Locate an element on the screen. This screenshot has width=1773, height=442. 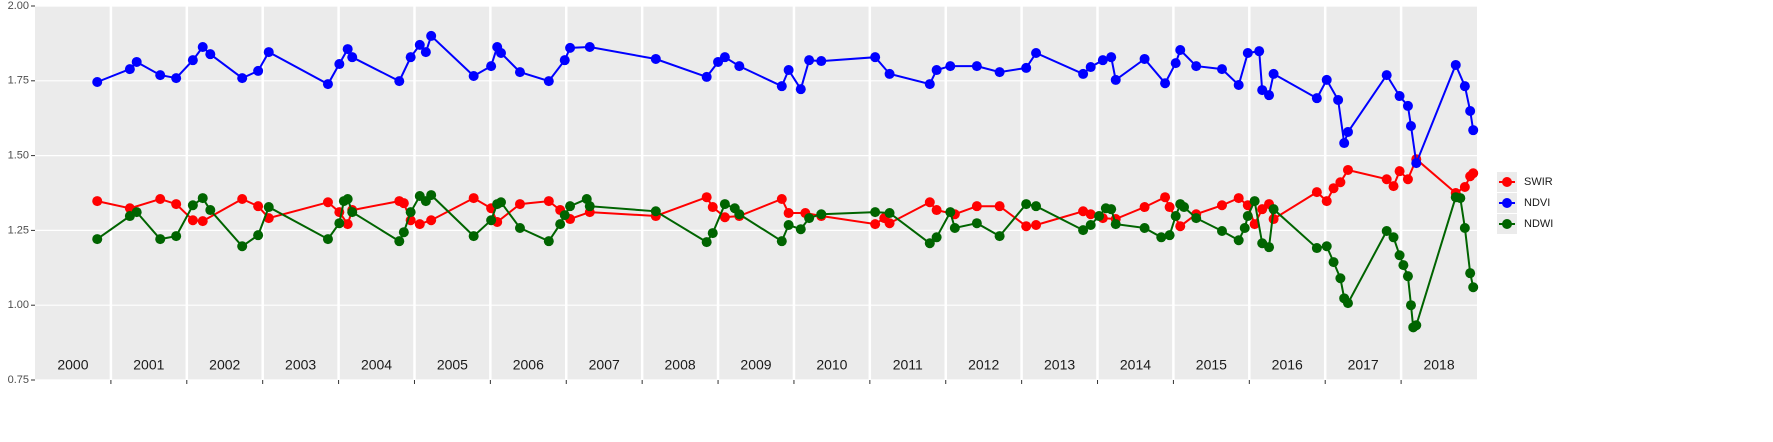
year-label: 2001 is located at coordinates (148, 365).